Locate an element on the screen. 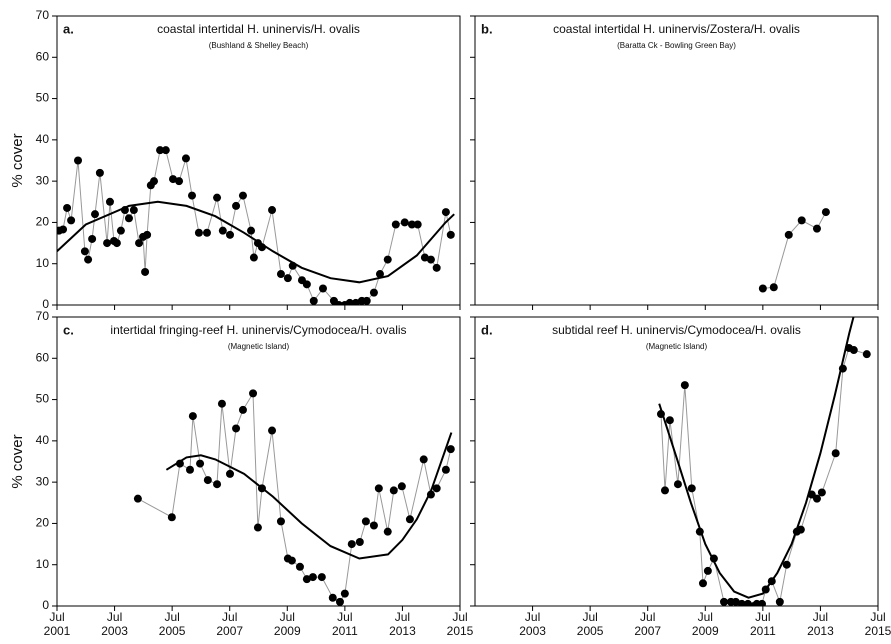 The height and width of the screenshot is (644, 891). x-tick-label-line: 2011 is located at coordinates (345, 631).